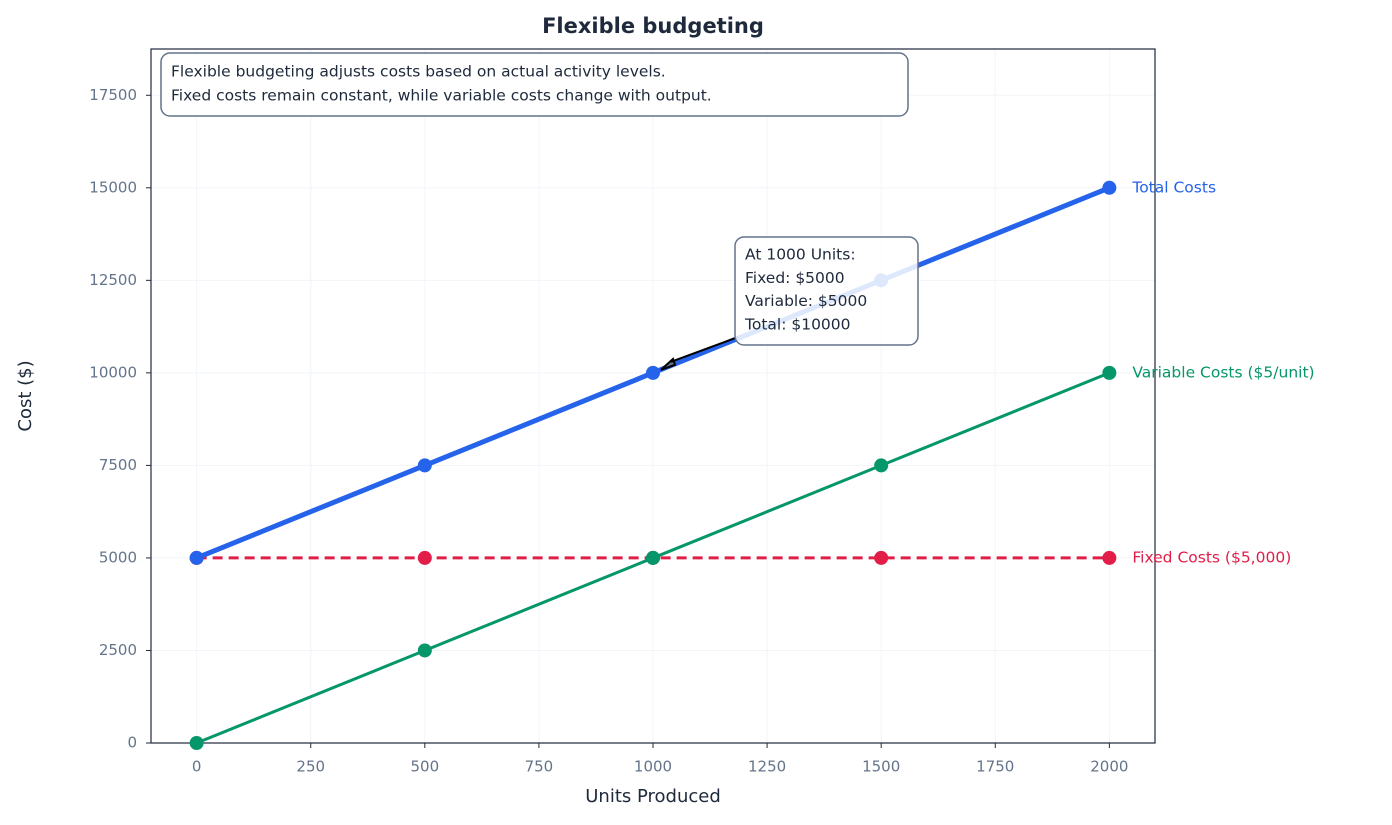 This screenshot has height=825, width=1392. Describe the element at coordinates (1211, 557) in the screenshot. I see `series-label: Fixed Costs ($5,000)` at that location.